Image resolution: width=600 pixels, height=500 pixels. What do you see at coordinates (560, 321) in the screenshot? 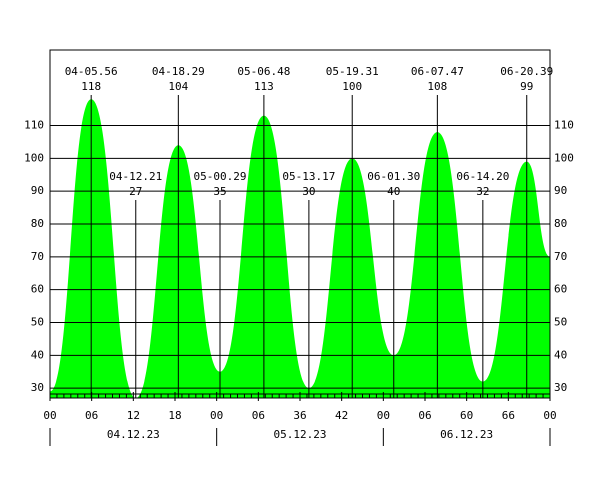
I see `y-tick-label-right: 50` at bounding box center [560, 321].